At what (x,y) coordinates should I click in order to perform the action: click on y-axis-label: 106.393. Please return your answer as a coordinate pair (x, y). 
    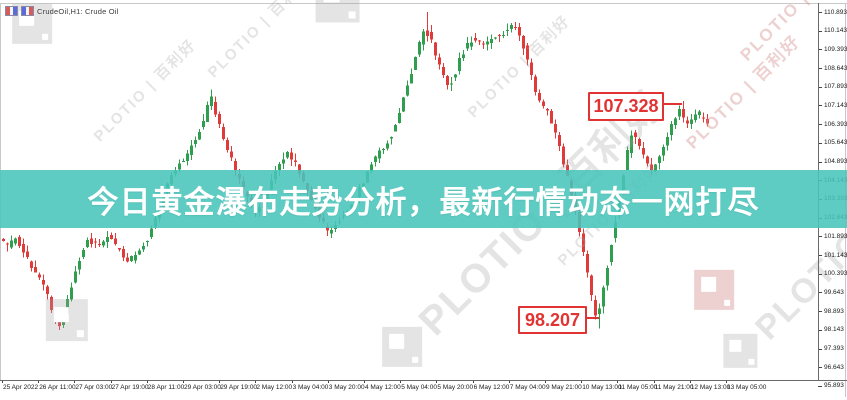
    Looking at the image, I should click on (835, 124).